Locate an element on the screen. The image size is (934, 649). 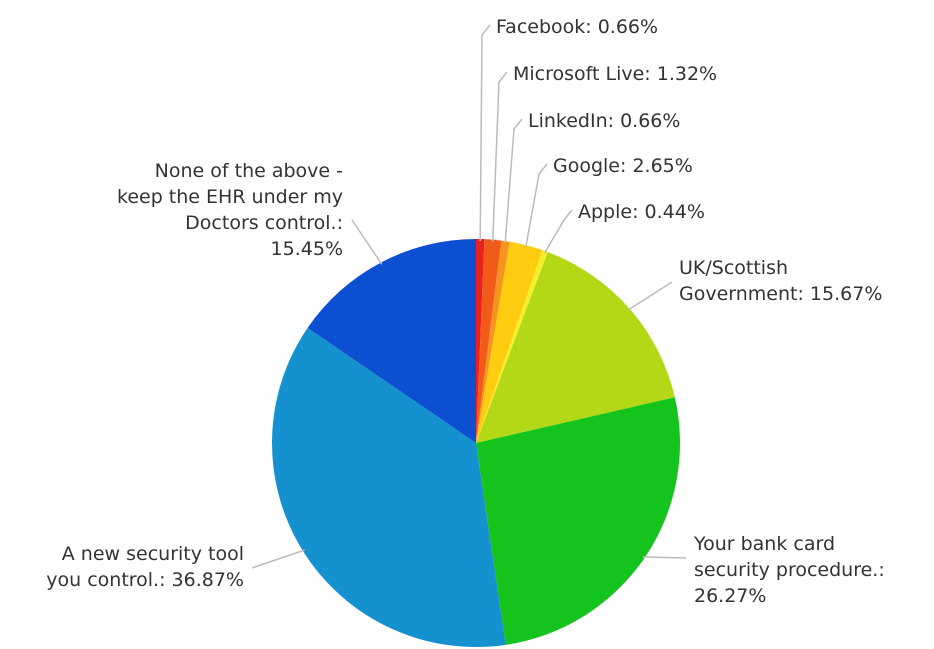
slice-label: Facebook: 0.66% is located at coordinates (577, 27).